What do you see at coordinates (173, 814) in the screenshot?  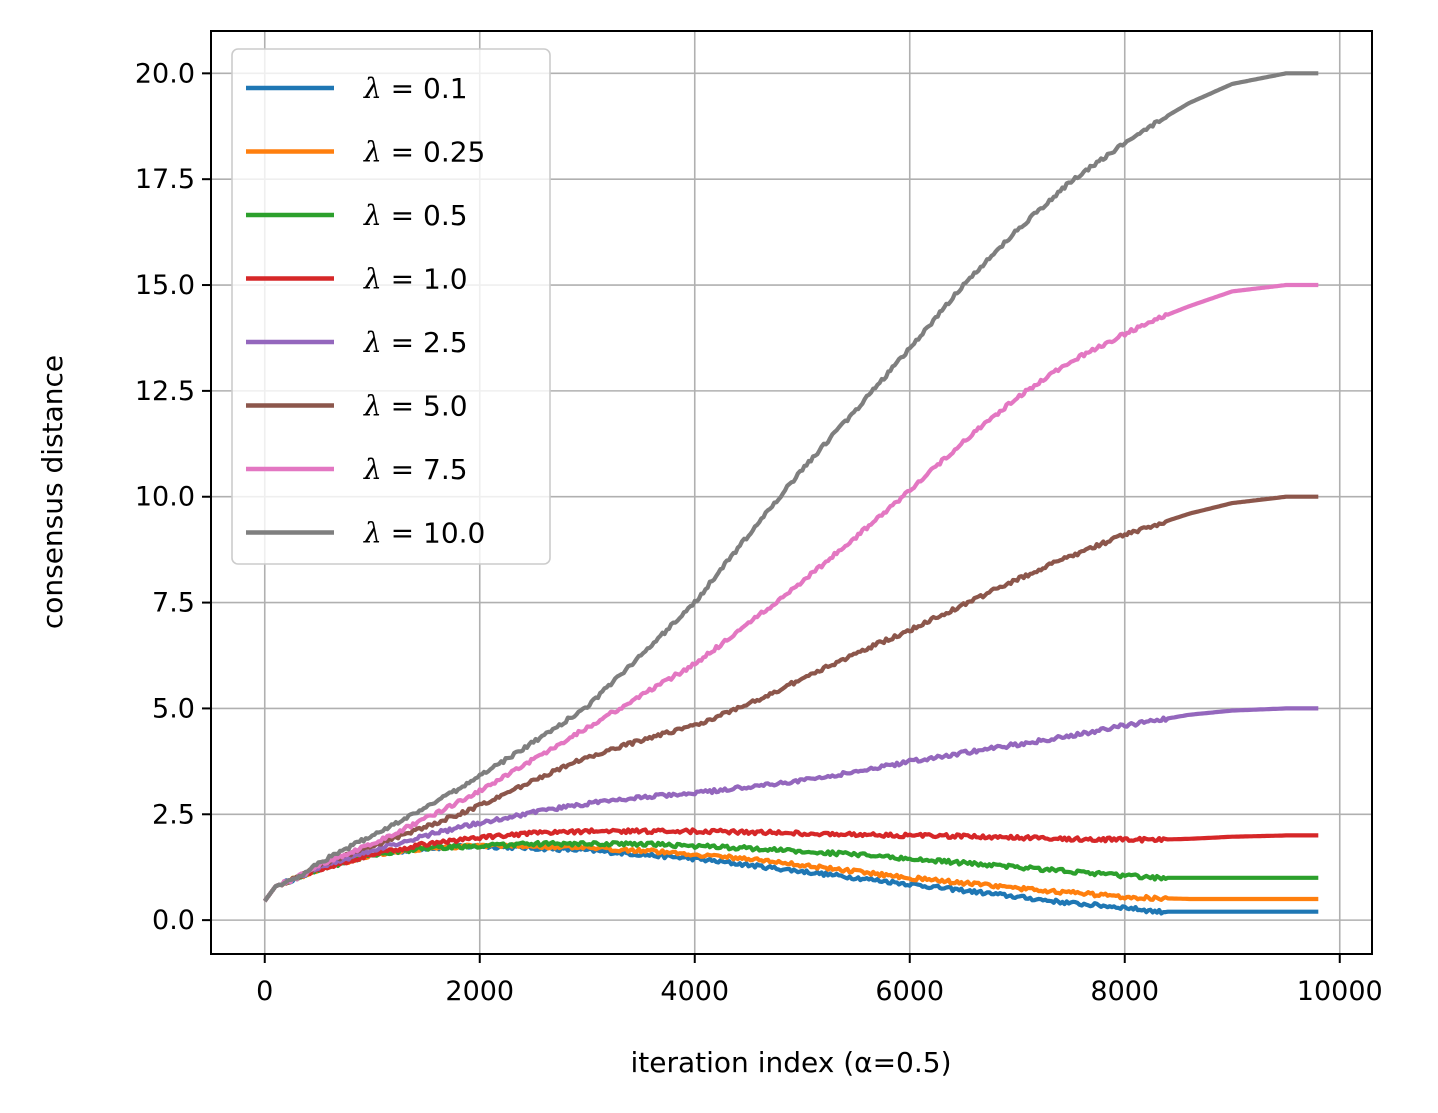 I see `y-tick-label: 2.5` at bounding box center [173, 814].